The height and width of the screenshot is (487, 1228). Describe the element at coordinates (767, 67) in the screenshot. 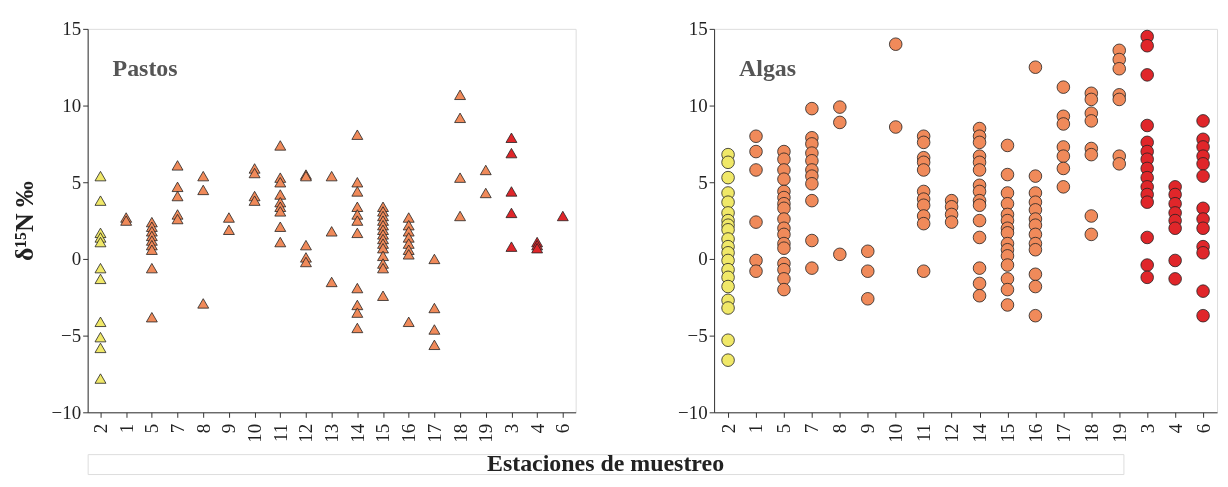

I see `annotation: Algas` at that location.